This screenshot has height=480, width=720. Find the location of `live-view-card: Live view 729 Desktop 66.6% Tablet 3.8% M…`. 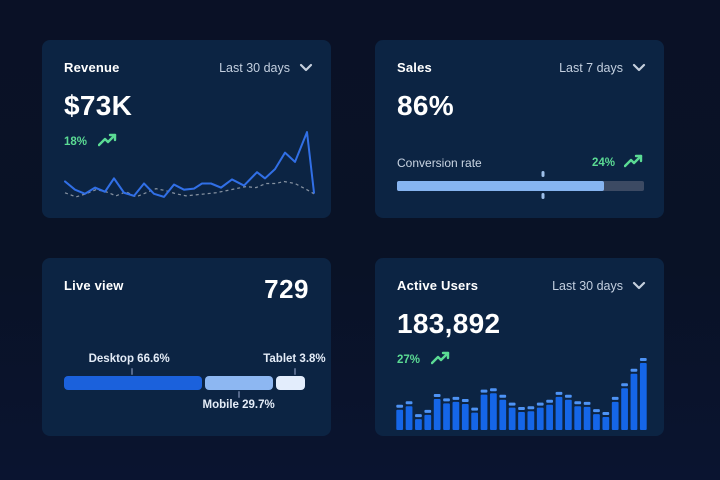

live-view-card: Live view 729 Desktop 66.6% Tablet 3.8% M… is located at coordinates (186, 347).